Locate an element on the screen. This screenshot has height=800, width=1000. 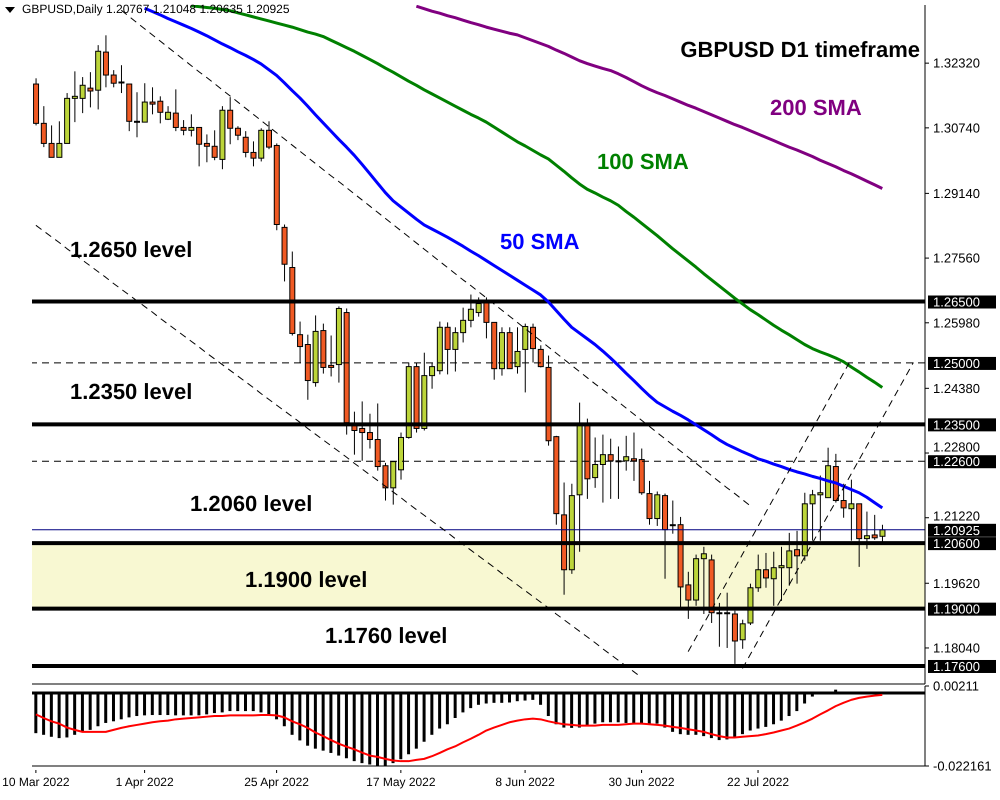
x-tick-label: 1 Apr 2022 is located at coordinates (145, 782).